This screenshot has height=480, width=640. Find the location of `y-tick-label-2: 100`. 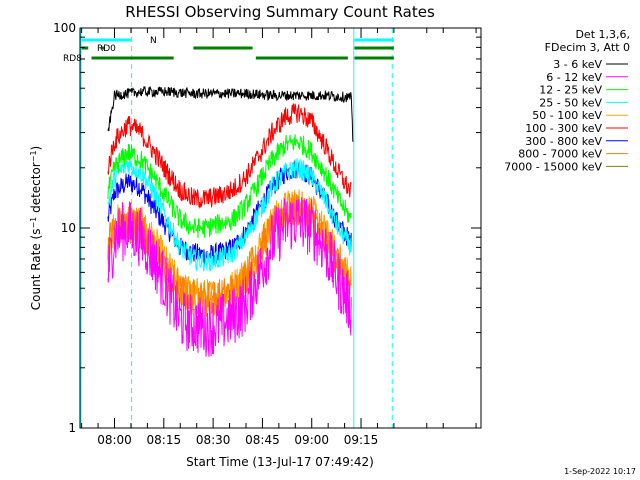

y-tick-label-2: 100 is located at coordinates (64, 28).